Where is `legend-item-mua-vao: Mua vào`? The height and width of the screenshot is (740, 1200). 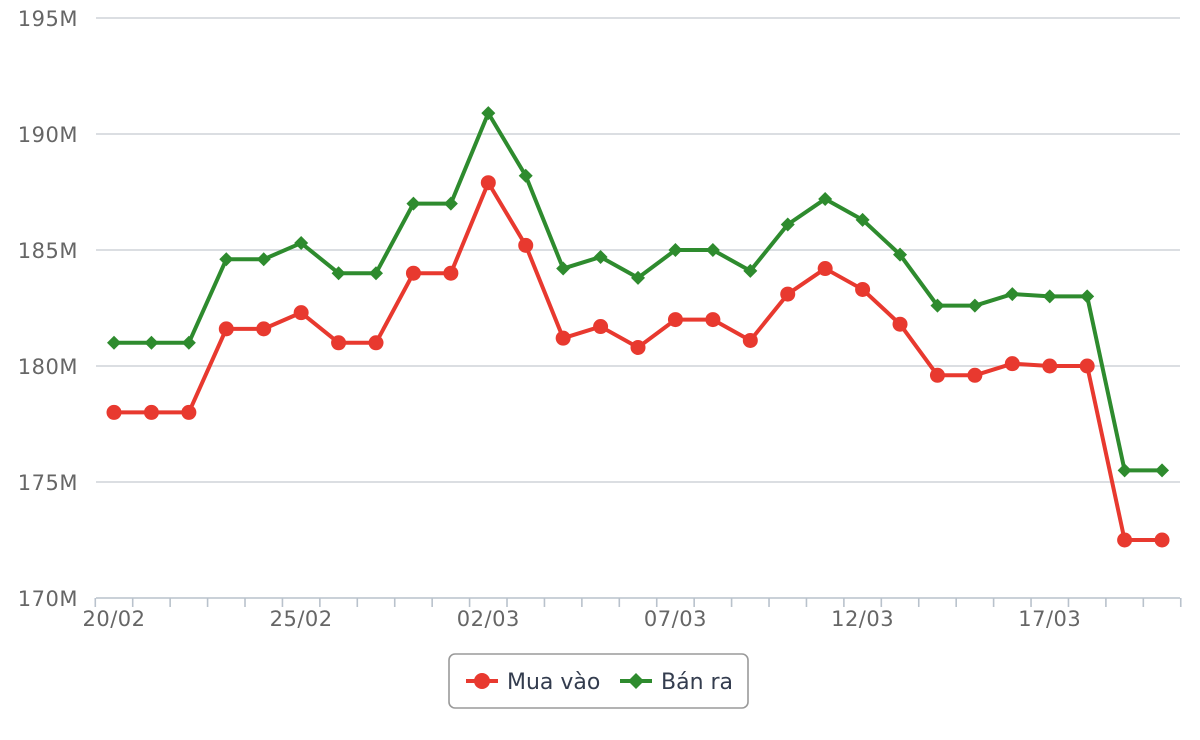
legend-item-mua-vao: Mua vào is located at coordinates (533, 682).